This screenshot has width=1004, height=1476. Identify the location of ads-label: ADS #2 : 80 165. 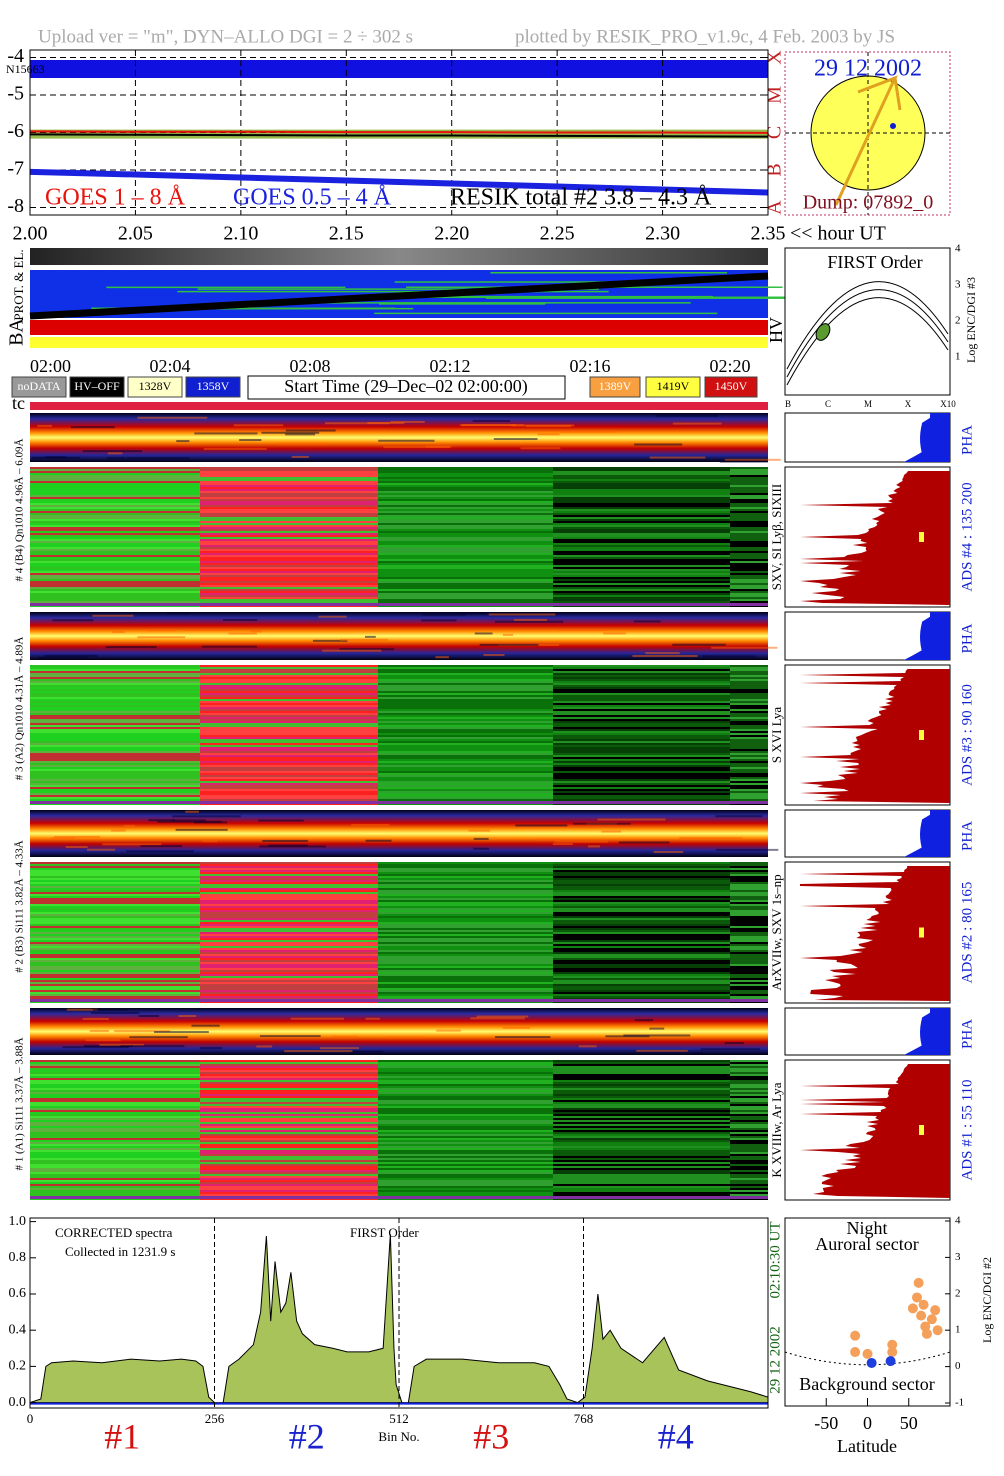
(967, 933).